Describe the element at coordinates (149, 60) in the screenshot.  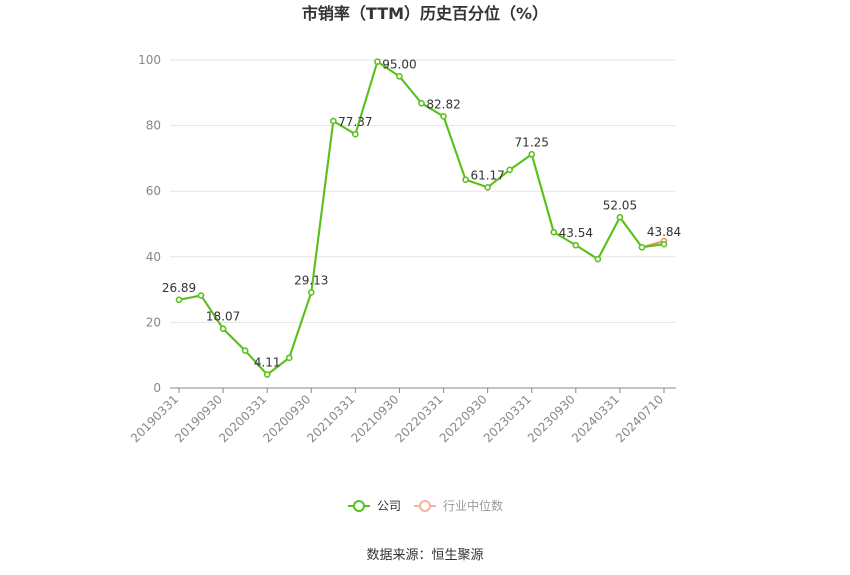
I see `y-tick-label: 100` at that location.